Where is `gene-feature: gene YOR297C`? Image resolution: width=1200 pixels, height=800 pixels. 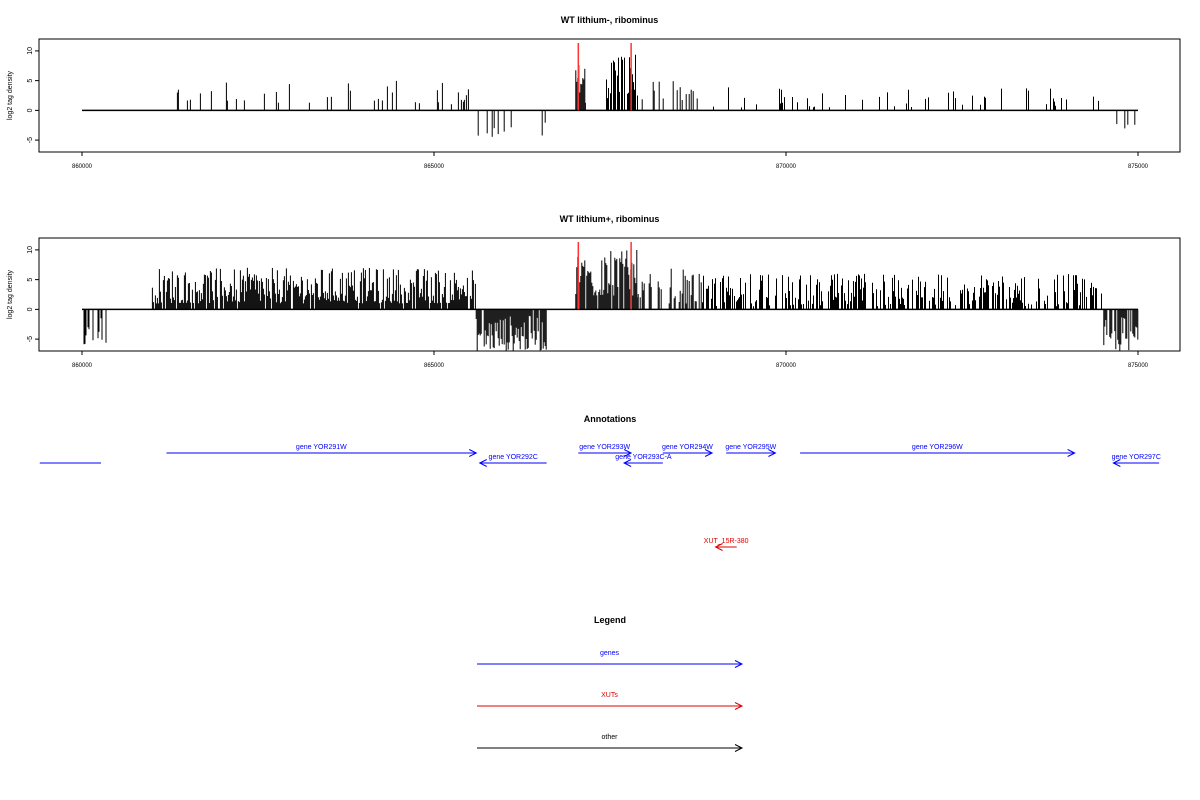 gene-feature: gene YOR297C is located at coordinates (1136, 460).